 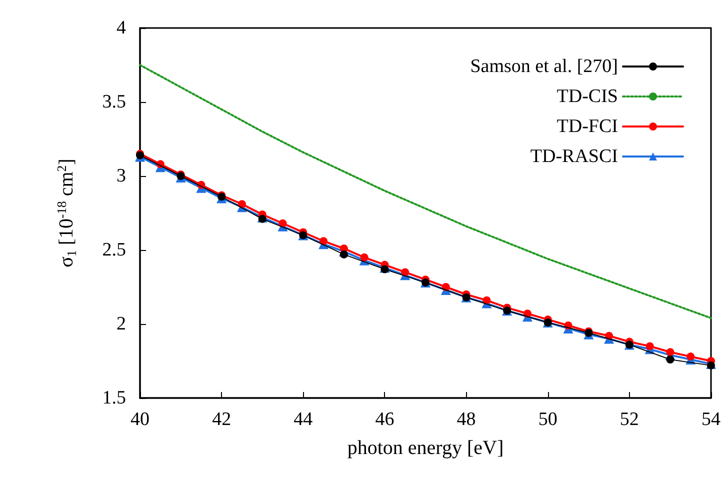 What do you see at coordinates (466, 419) in the screenshot?
I see `x-tick-label: 48` at bounding box center [466, 419].